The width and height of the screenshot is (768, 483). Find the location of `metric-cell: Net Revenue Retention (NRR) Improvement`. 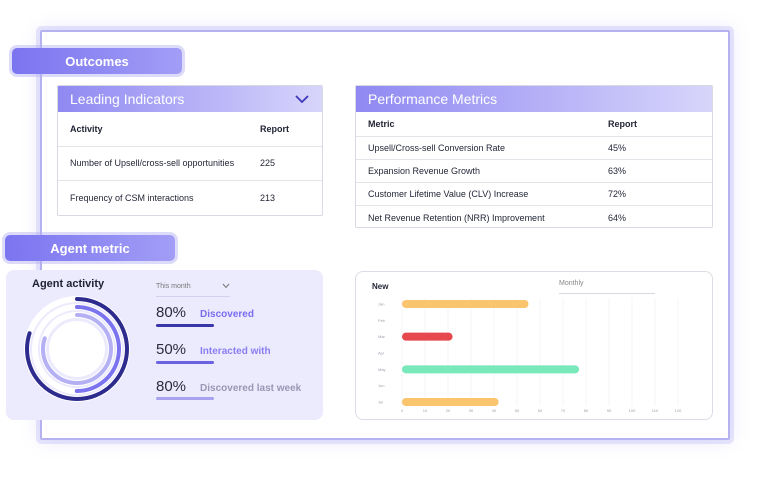

metric-cell: Net Revenue Retention (NRR) Improvement is located at coordinates (456, 217).